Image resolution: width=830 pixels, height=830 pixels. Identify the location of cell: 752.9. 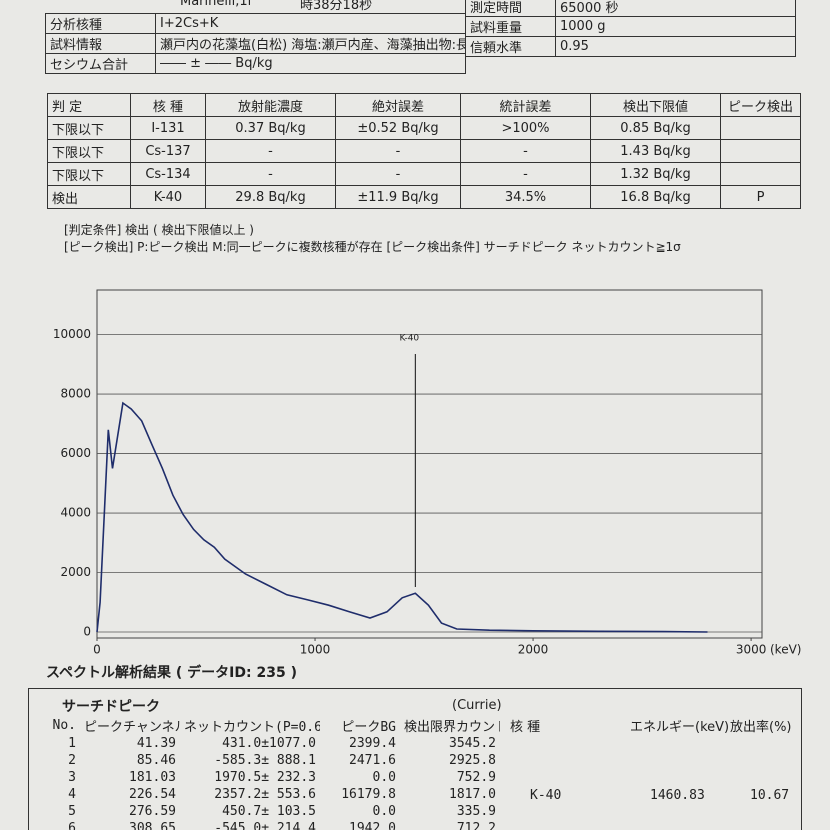
(476, 777).